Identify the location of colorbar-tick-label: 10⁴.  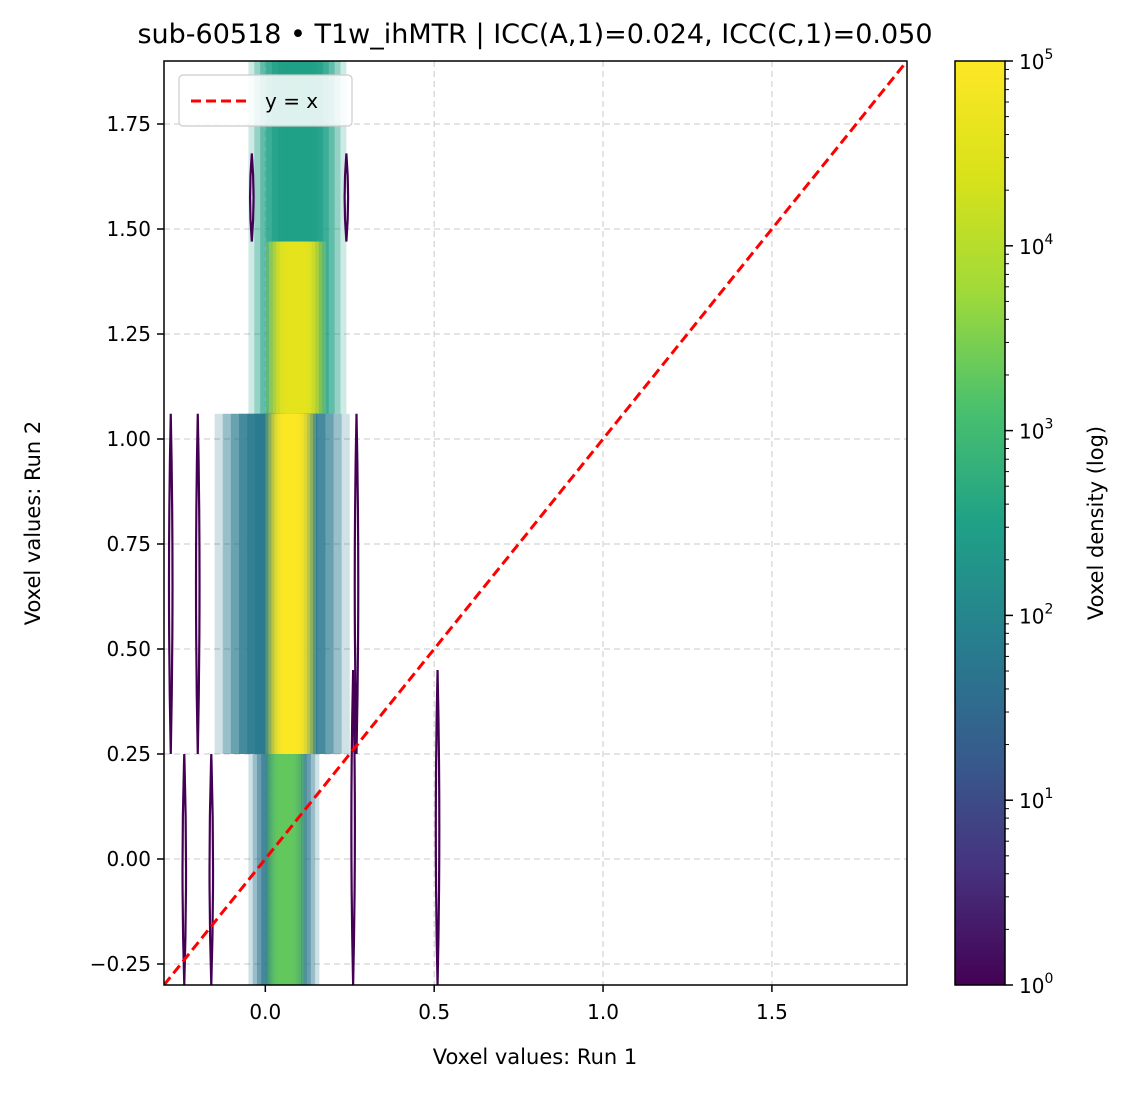
(1036, 245).